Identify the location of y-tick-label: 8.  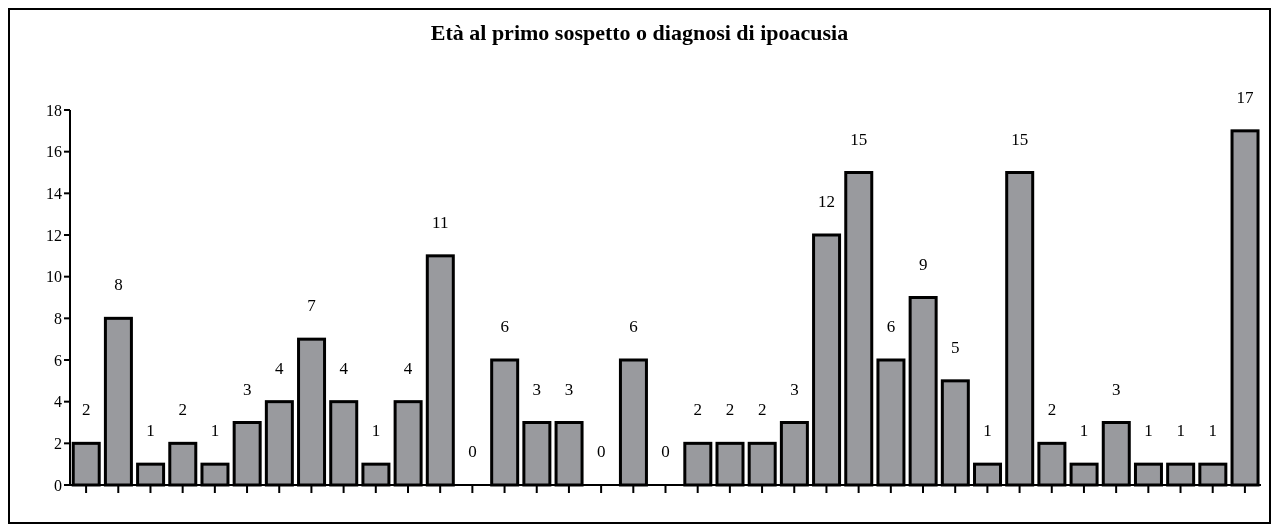
(58, 319).